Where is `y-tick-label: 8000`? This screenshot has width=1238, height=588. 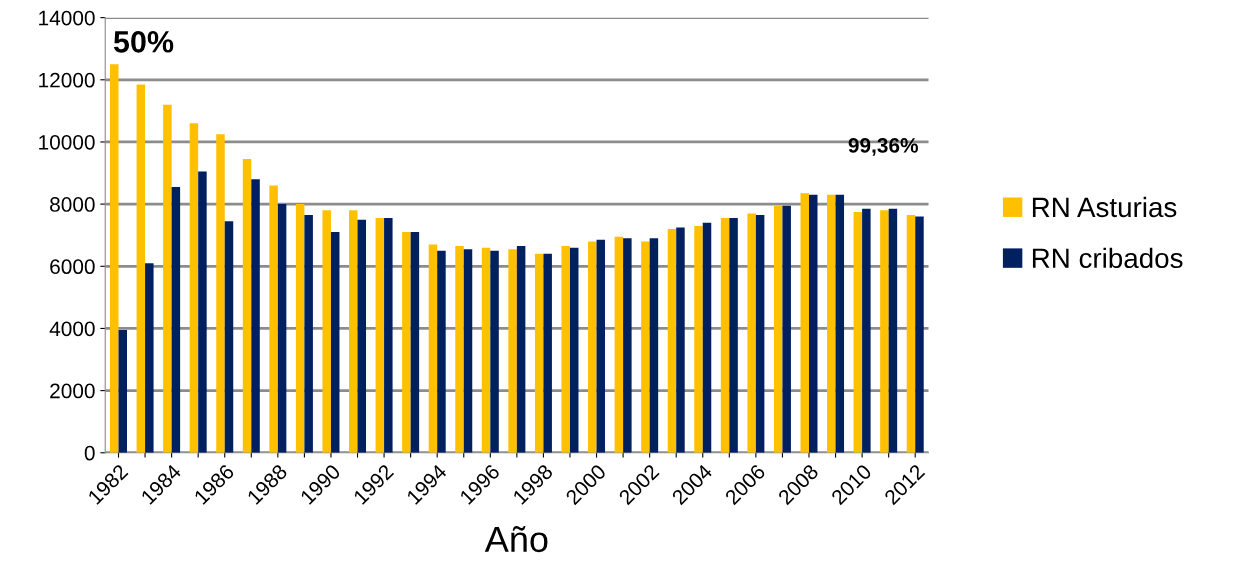 y-tick-label: 8000 is located at coordinates (72, 204).